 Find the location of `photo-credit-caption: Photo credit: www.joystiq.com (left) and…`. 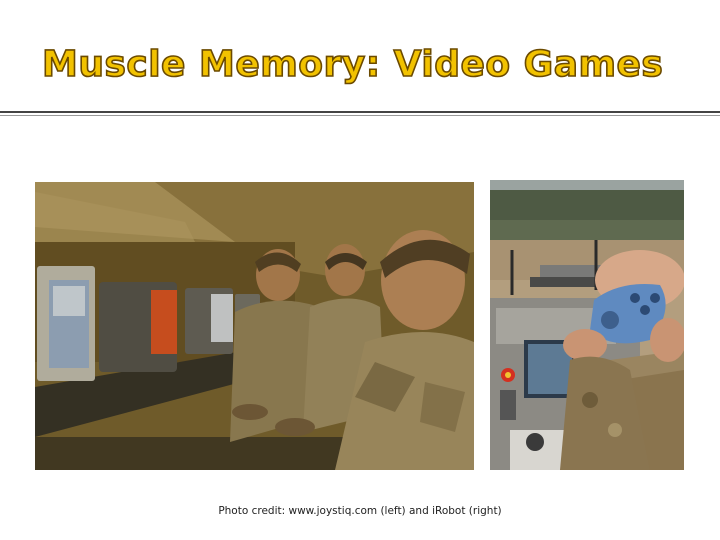

photo-credit-caption: Photo credit: www.joystiq.com (left) and… is located at coordinates (360, 511).